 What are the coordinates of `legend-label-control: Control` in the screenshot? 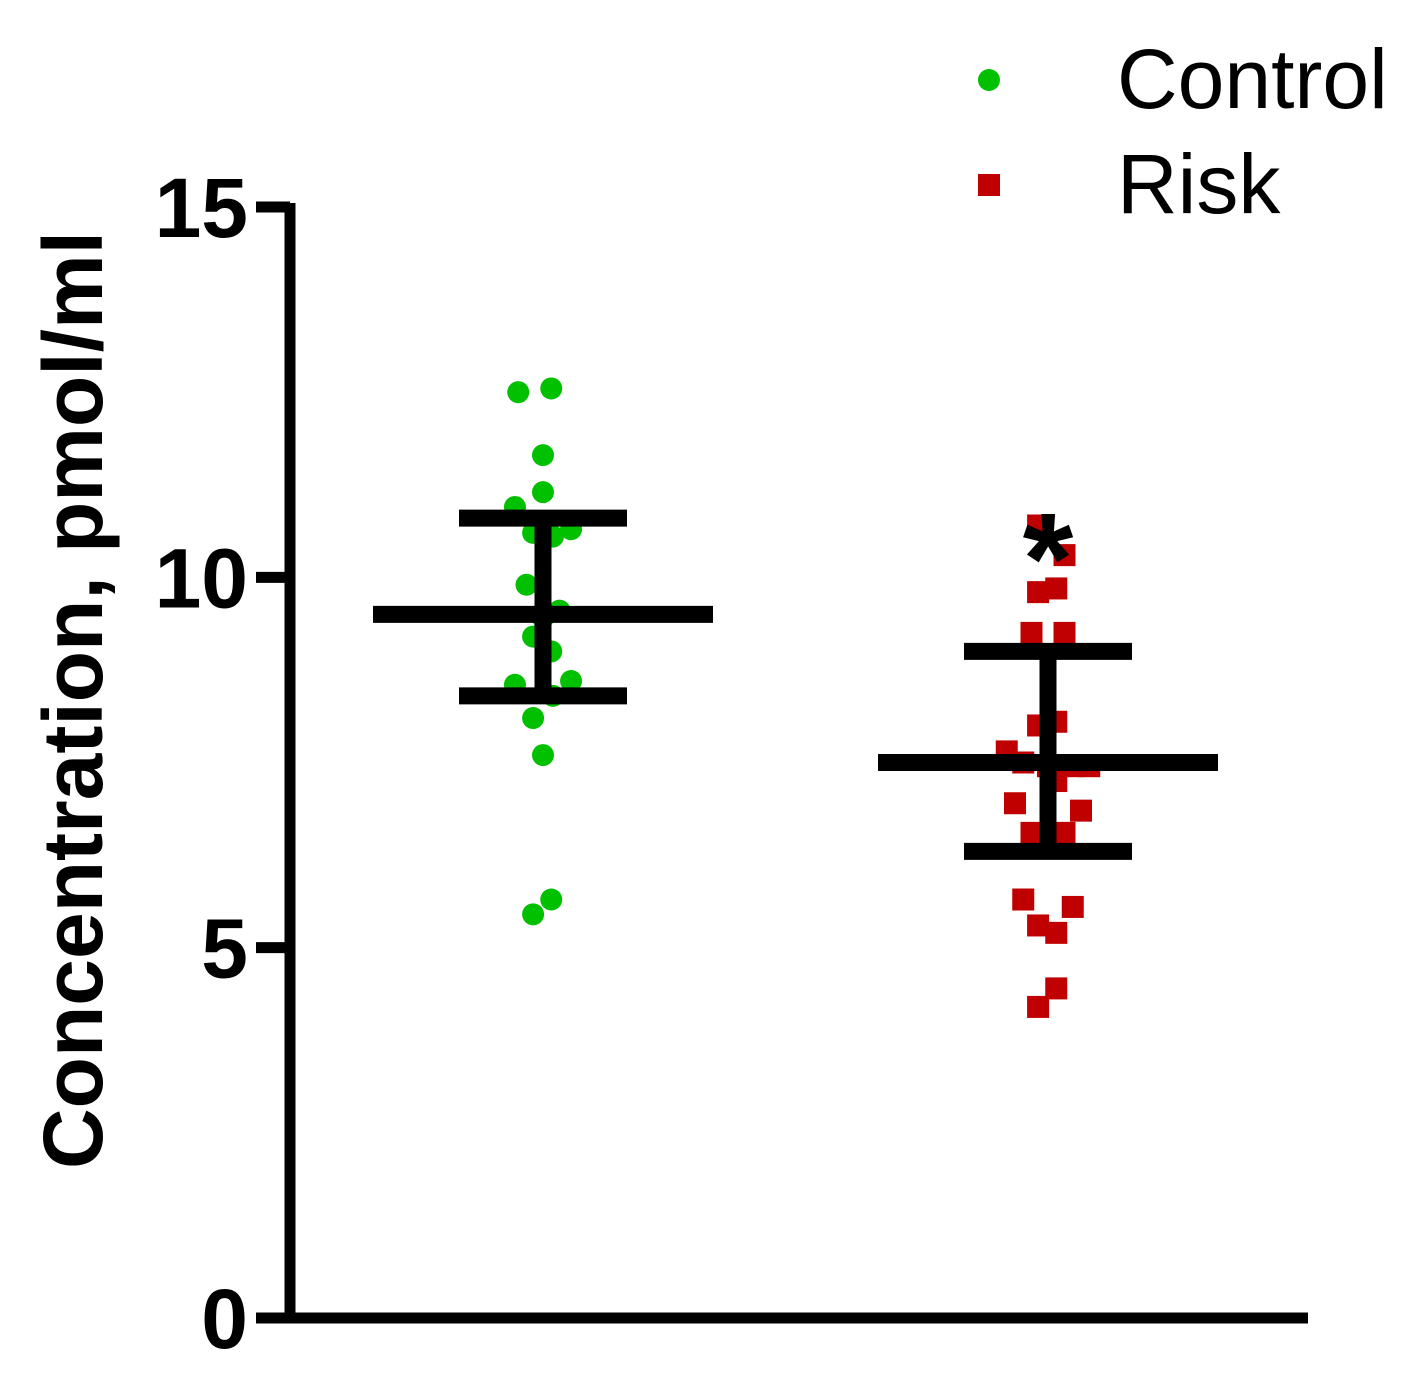 It's located at (1252, 79).